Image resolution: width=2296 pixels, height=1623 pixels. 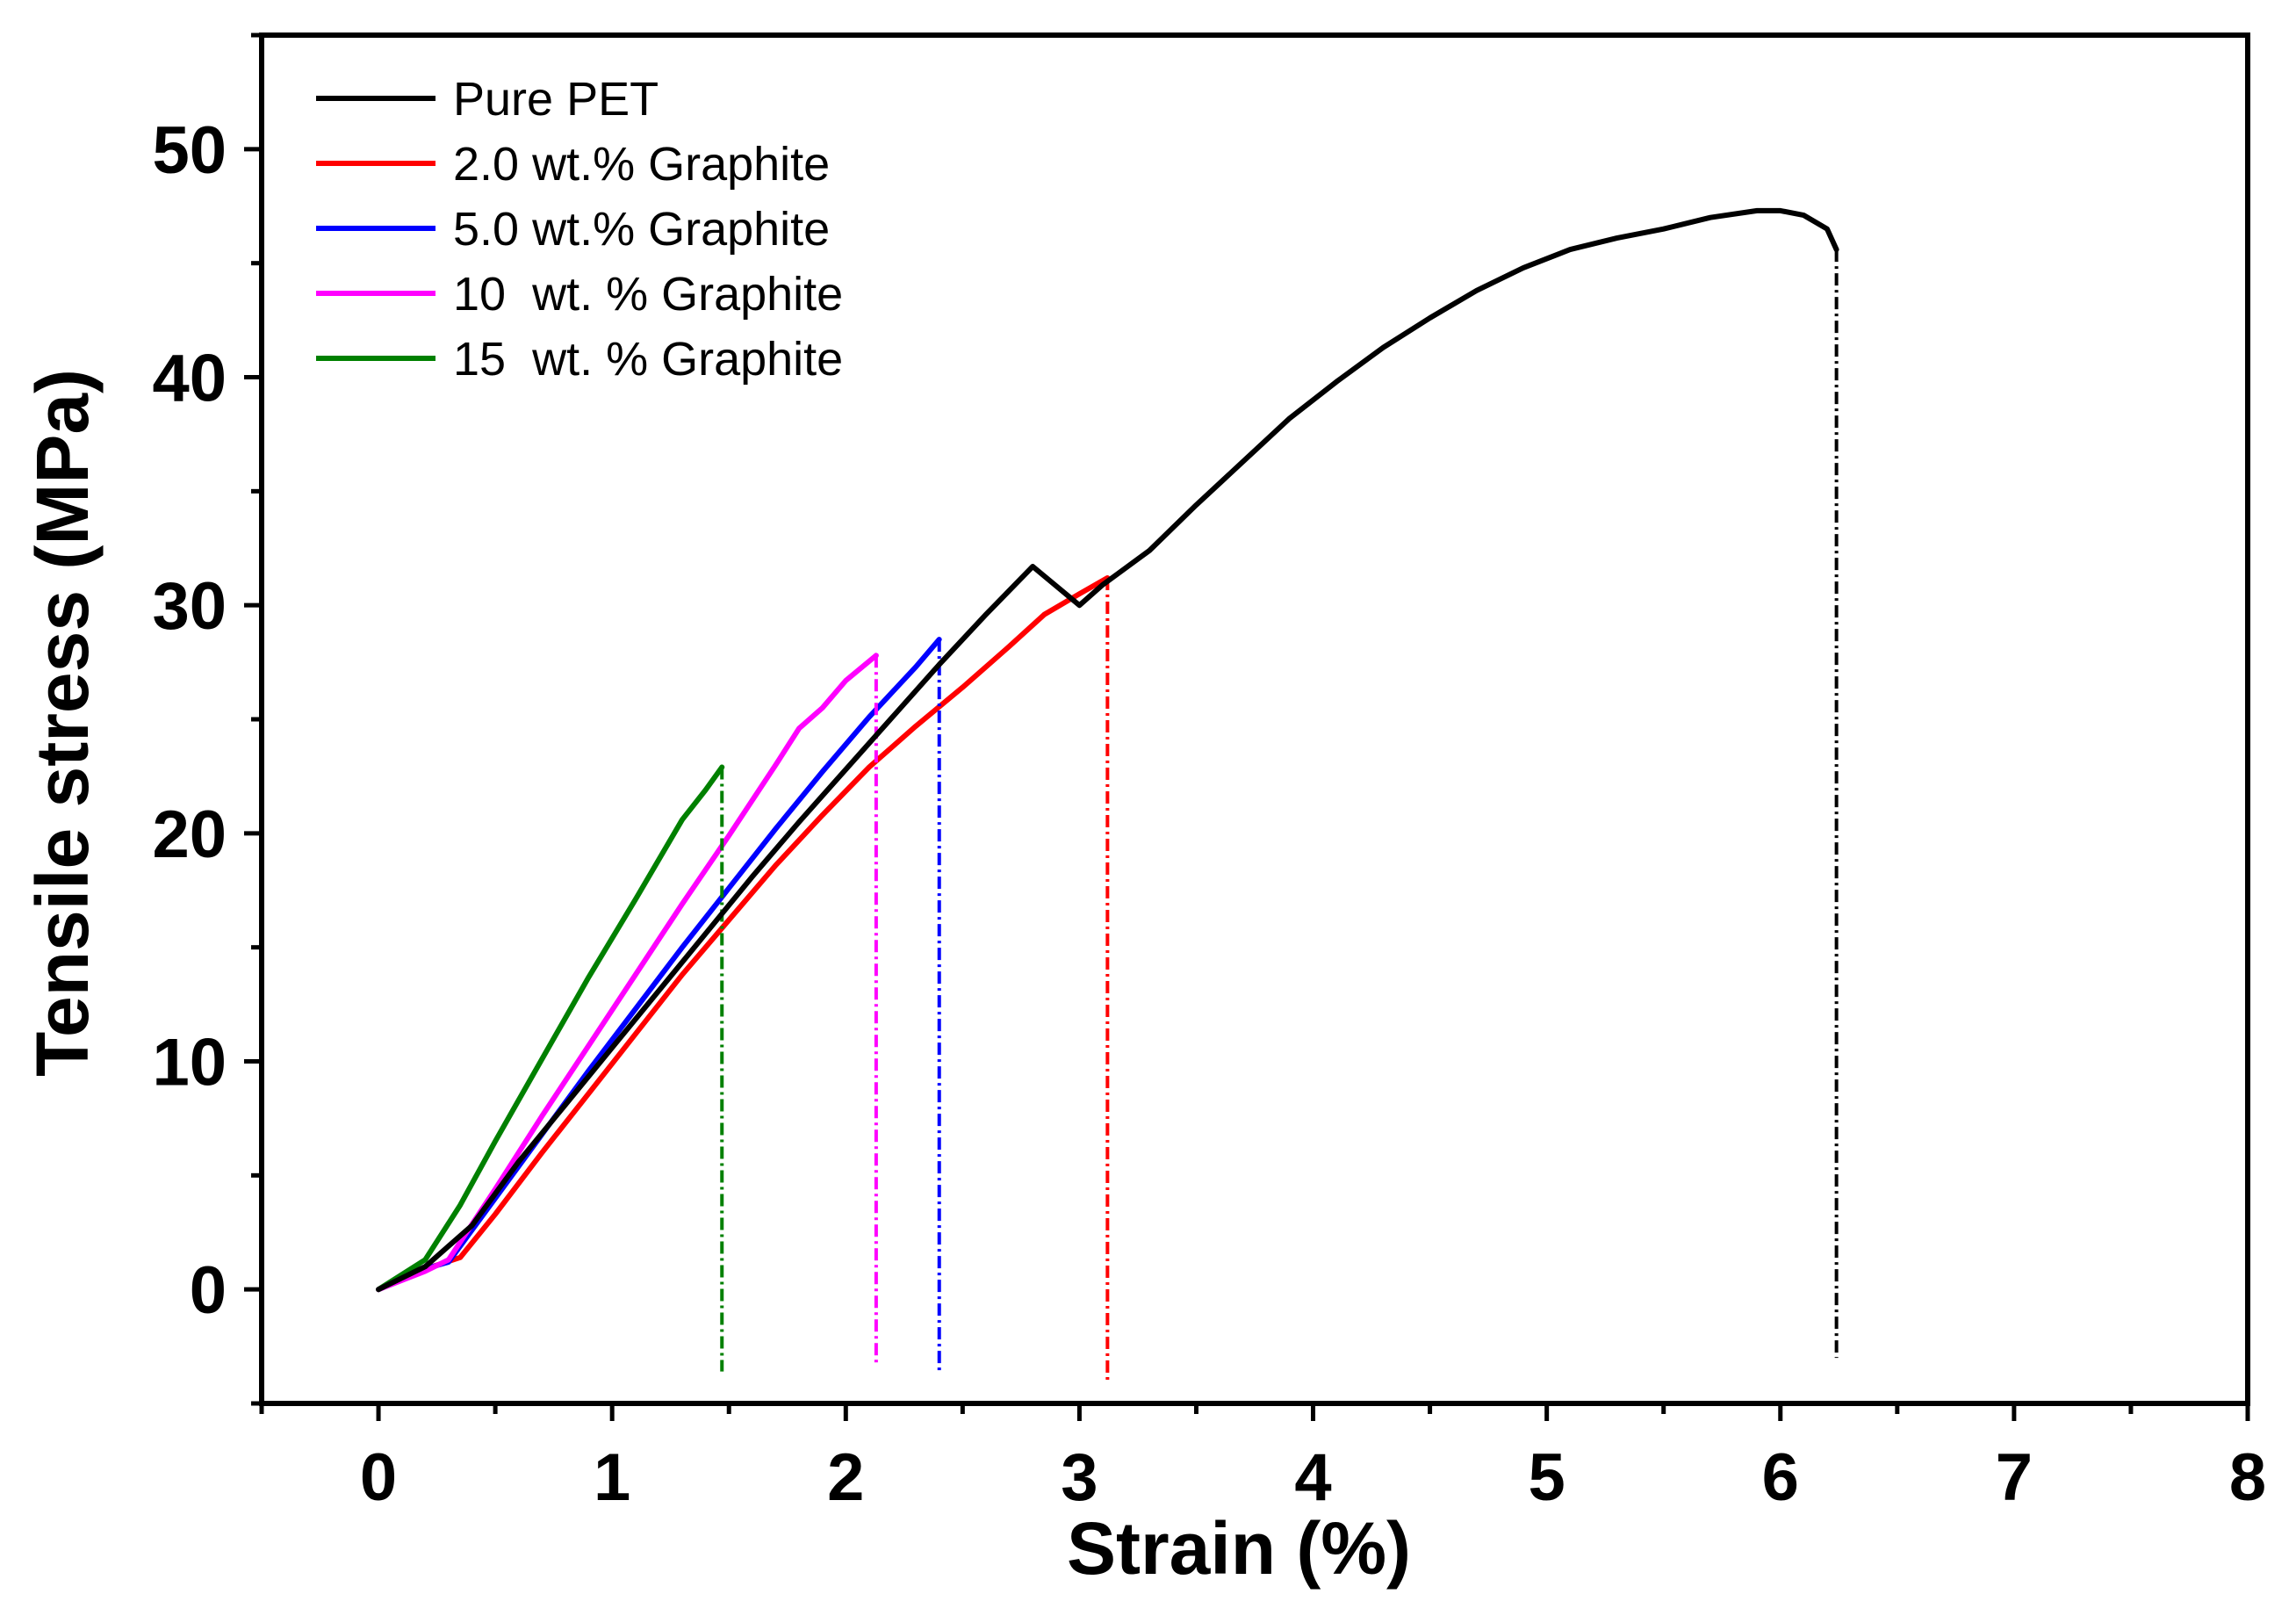 What do you see at coordinates (1079, 1477) in the screenshot?
I see `x-tick-label: 3` at bounding box center [1079, 1477].